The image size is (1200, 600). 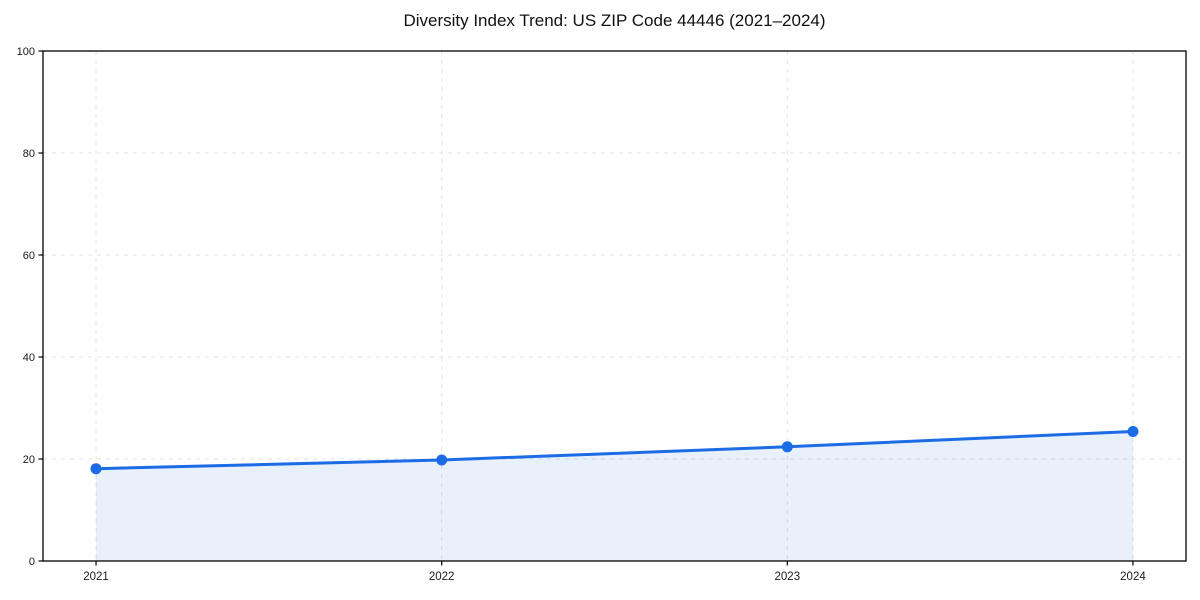 I want to click on trend-line, so click(x=614, y=450).